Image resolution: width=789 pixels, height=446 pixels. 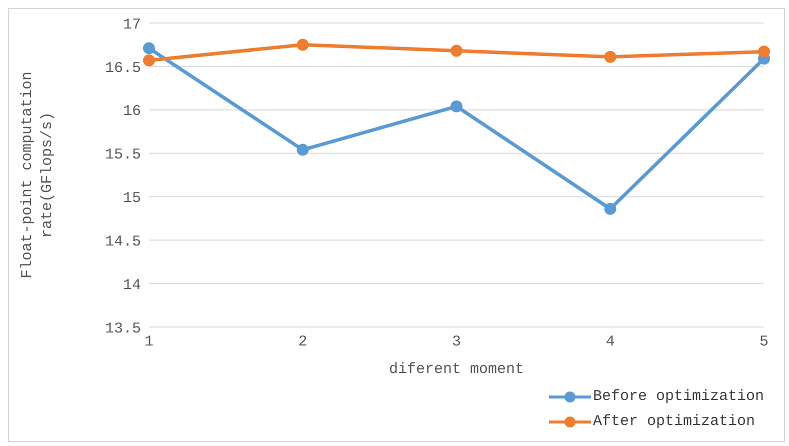 I want to click on y-axis-title: Float-point computation rate(GFlops/s), so click(x=37, y=175).